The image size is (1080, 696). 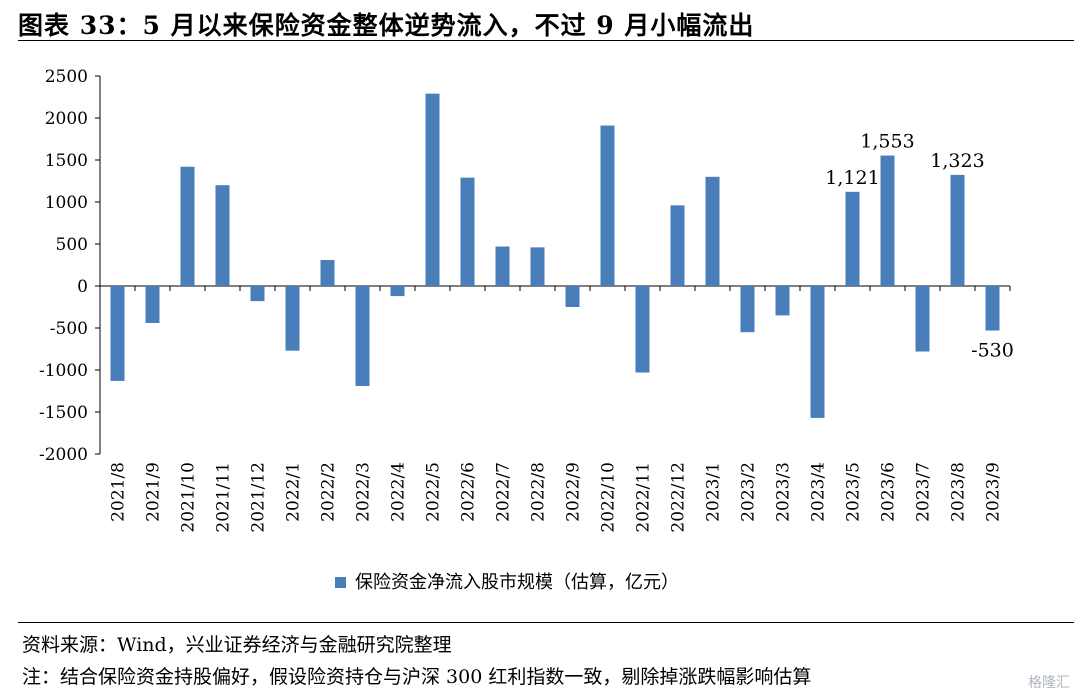 I want to click on y-tick-label: 500, so click(x=72, y=245).